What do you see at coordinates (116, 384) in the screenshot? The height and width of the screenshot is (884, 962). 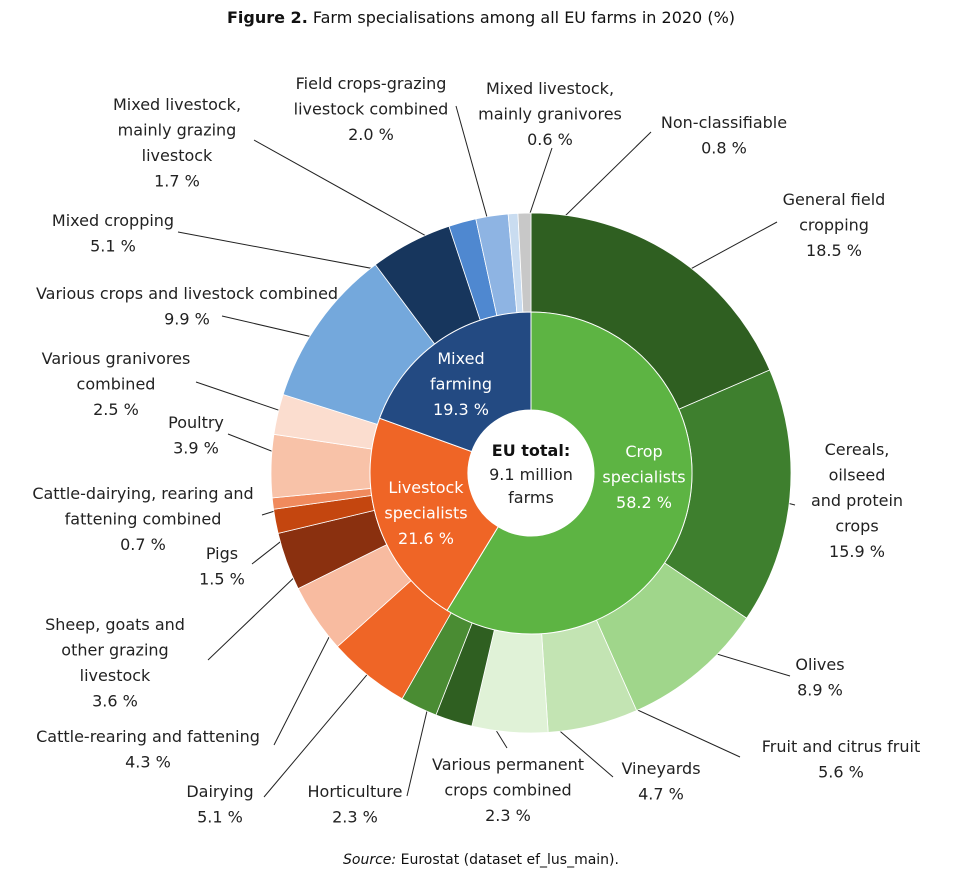 I see `outer-label-various-granivores-combined: combined` at bounding box center [116, 384].